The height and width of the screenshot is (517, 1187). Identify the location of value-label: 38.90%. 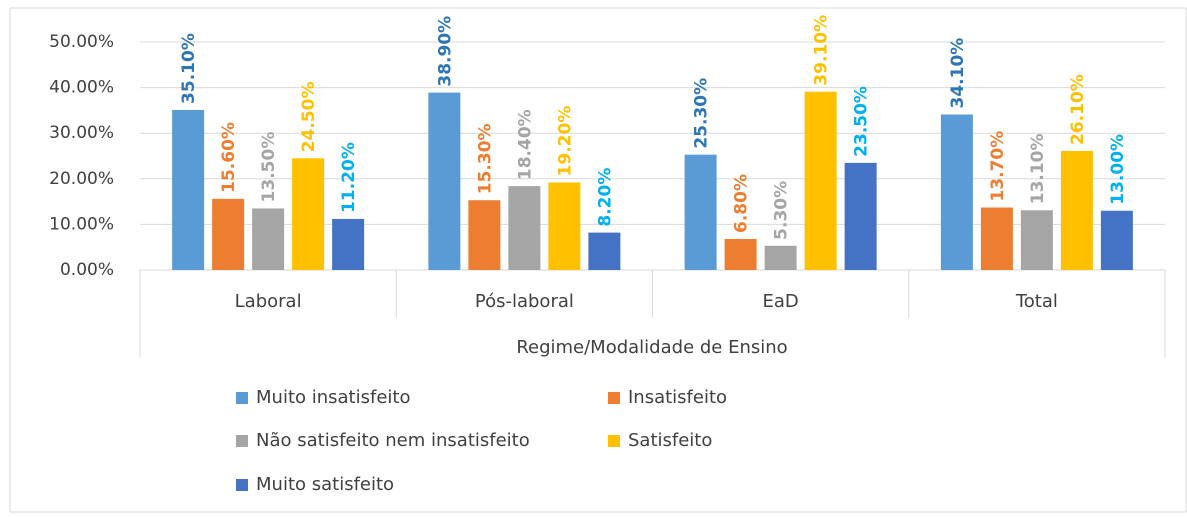
(445, 51).